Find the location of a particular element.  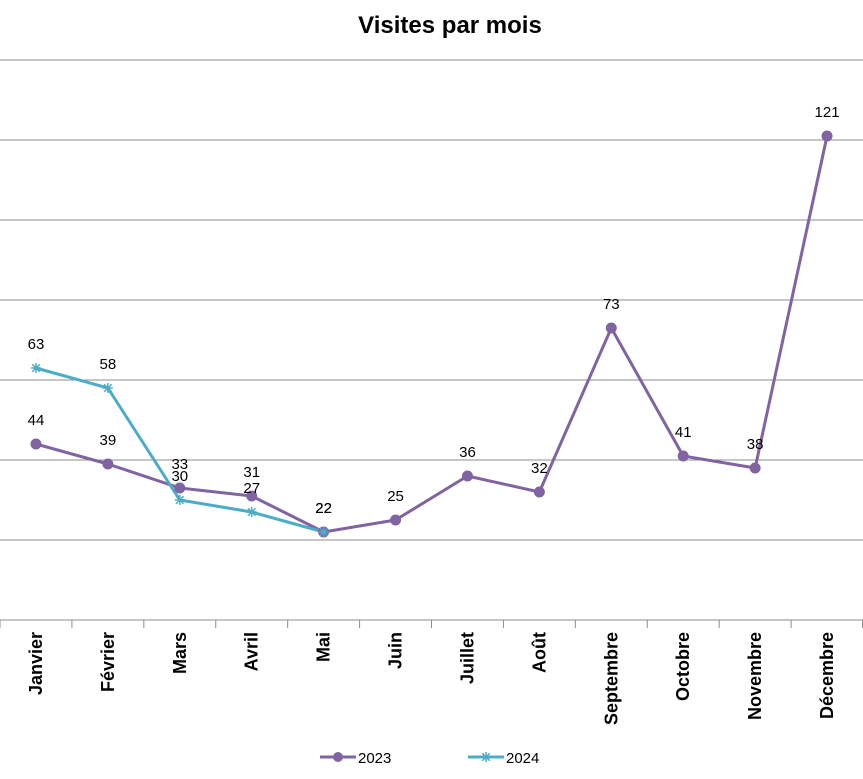

data-label: 27 is located at coordinates (251, 488).